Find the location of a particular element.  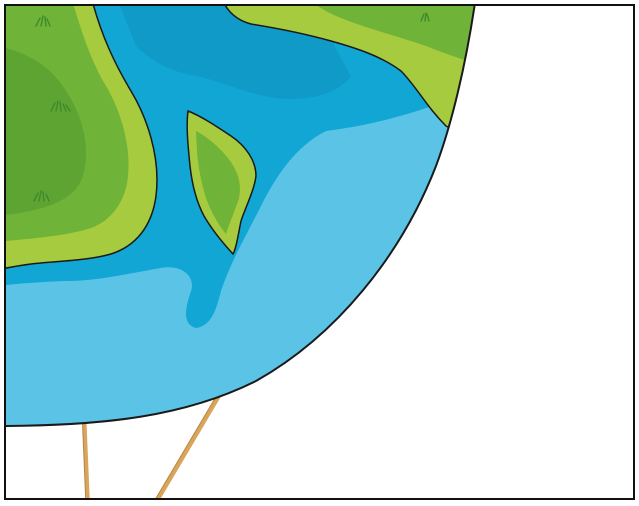

island-inner is located at coordinates (218, 182).